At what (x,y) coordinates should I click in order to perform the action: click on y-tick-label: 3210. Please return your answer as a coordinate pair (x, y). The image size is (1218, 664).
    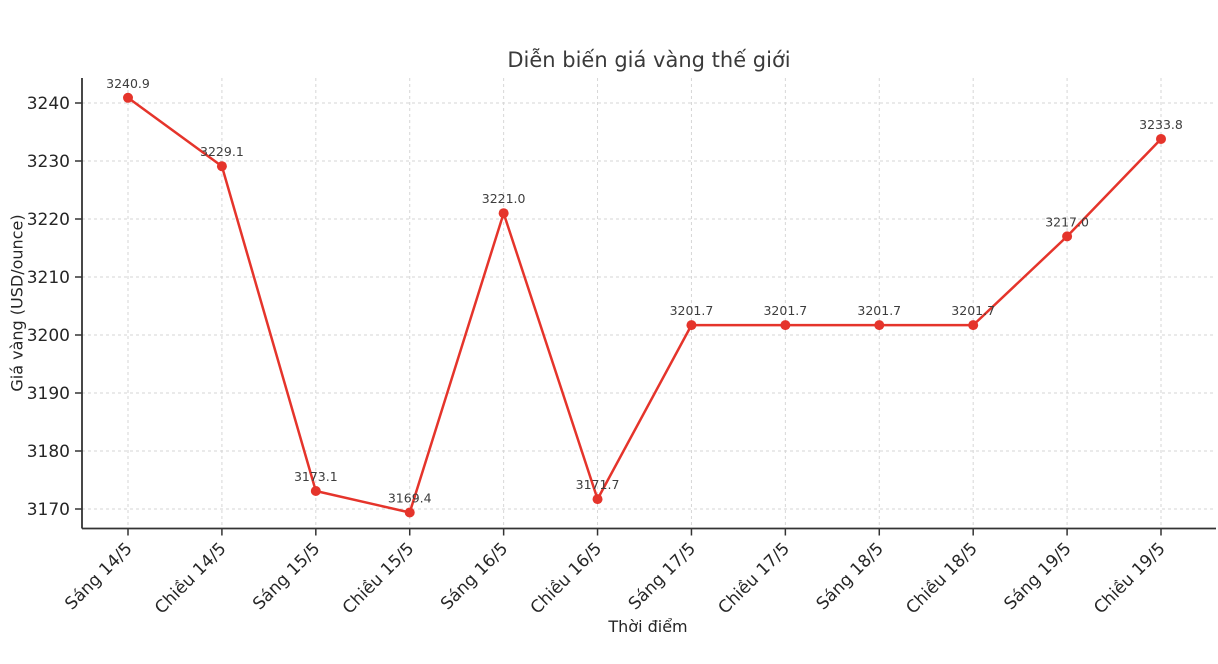
    Looking at the image, I should click on (48, 278).